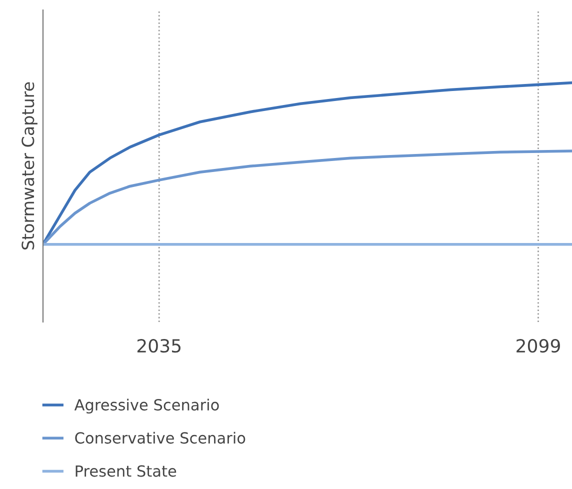 The image size is (572, 489). I want to click on y-axis-title: Stormwater Capture, so click(30, 166).